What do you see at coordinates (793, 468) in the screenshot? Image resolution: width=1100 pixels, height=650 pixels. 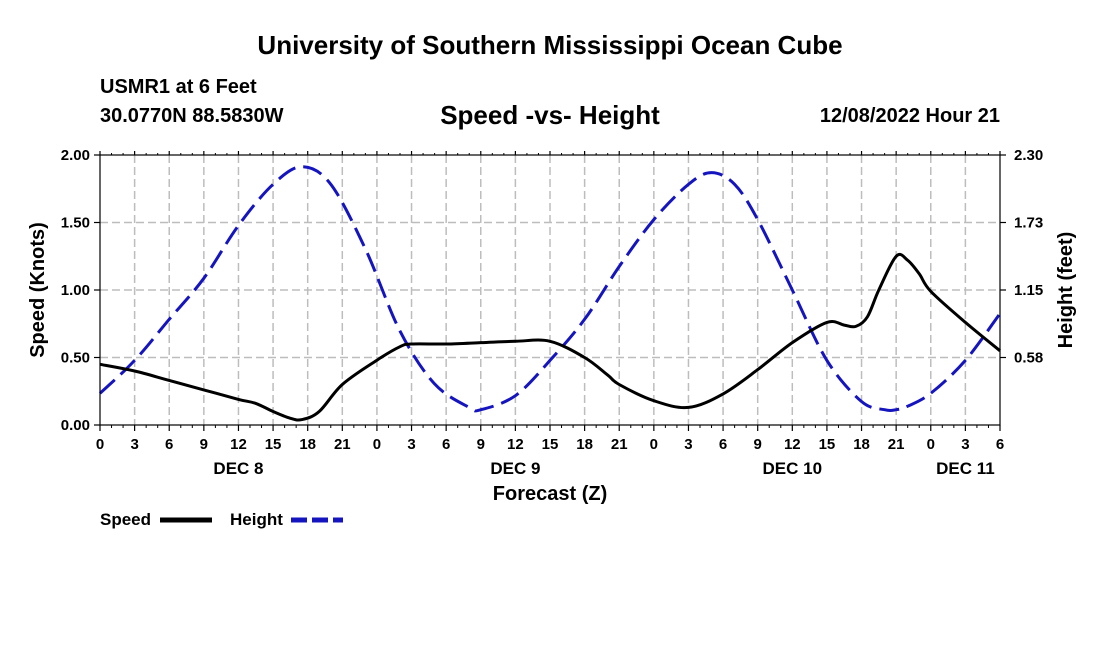 I see `day-label: DEC 10` at bounding box center [793, 468].